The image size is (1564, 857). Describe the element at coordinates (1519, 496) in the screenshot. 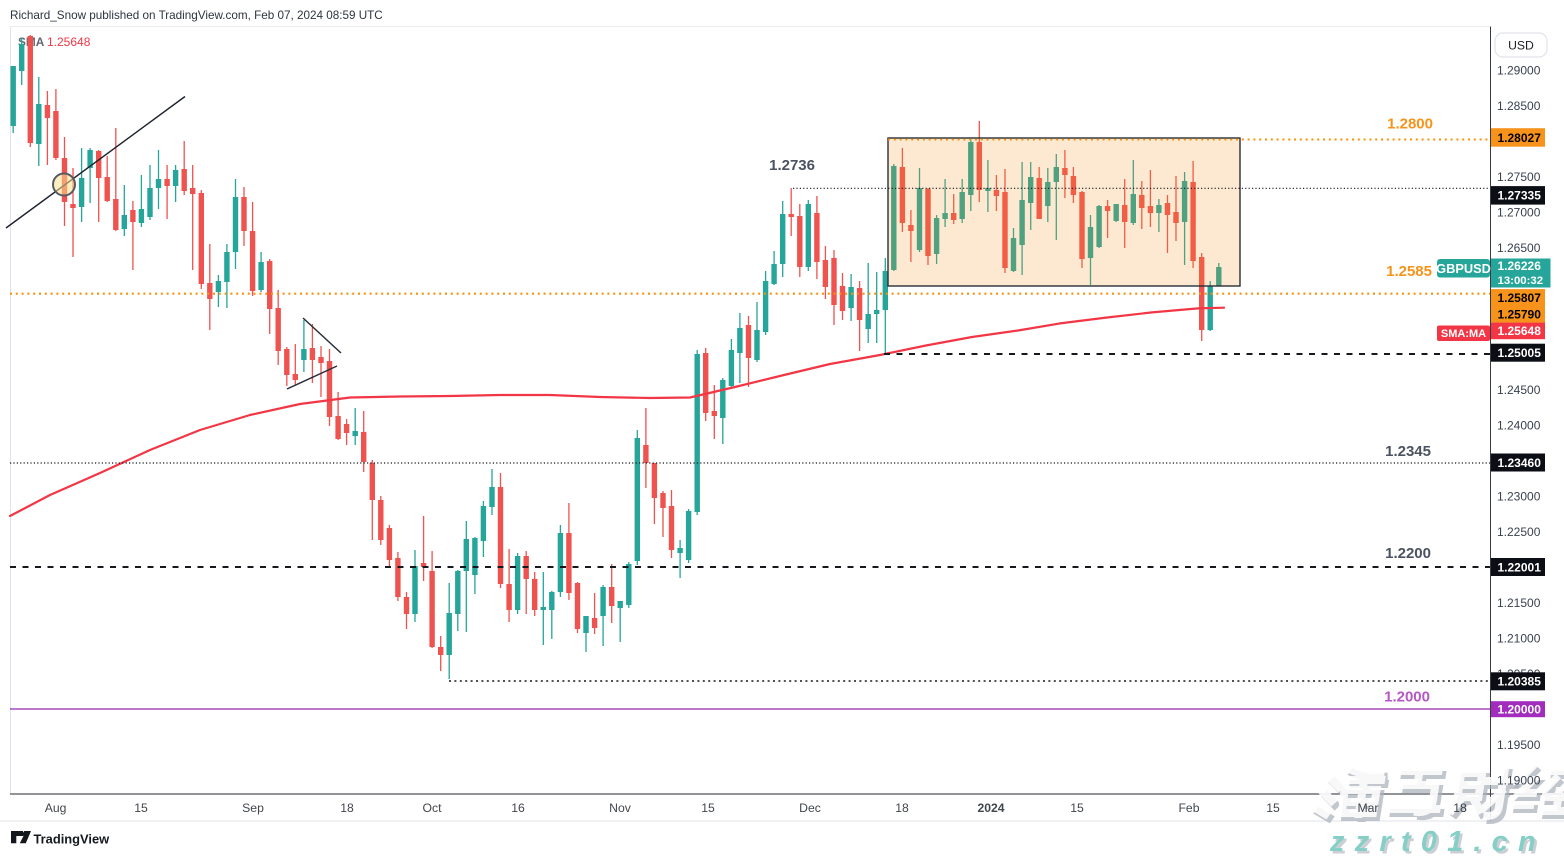

I see `svg-text: 1.23000` at that location.